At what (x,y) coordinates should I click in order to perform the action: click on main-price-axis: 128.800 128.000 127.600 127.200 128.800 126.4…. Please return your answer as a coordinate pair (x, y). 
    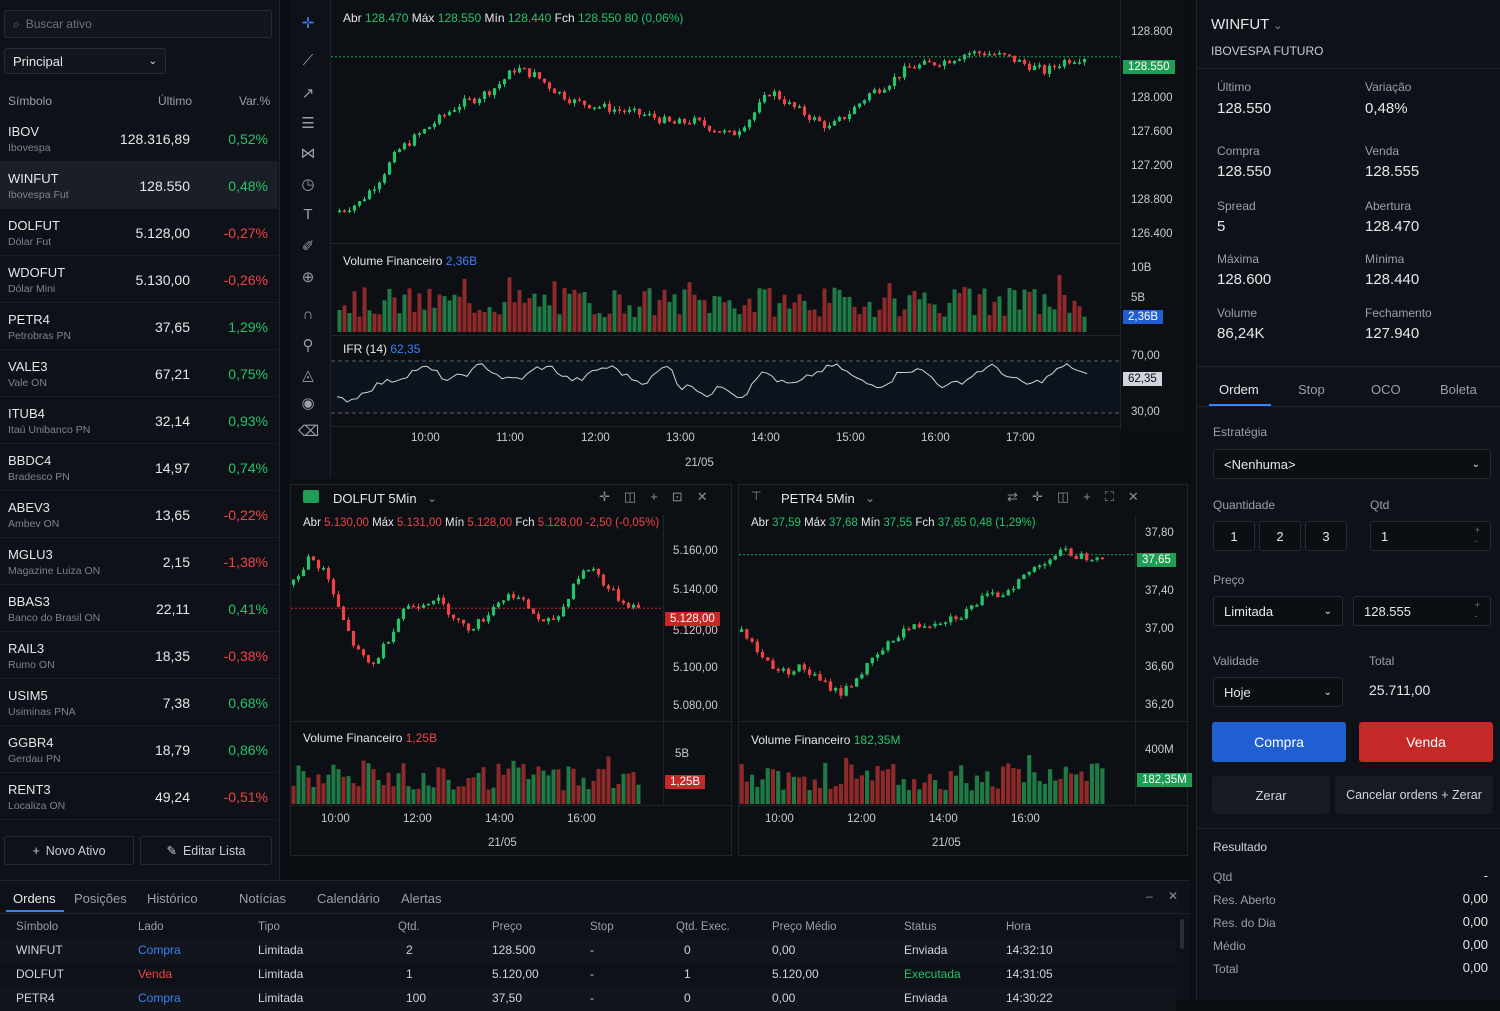
    Looking at the image, I should click on (1153, 215).